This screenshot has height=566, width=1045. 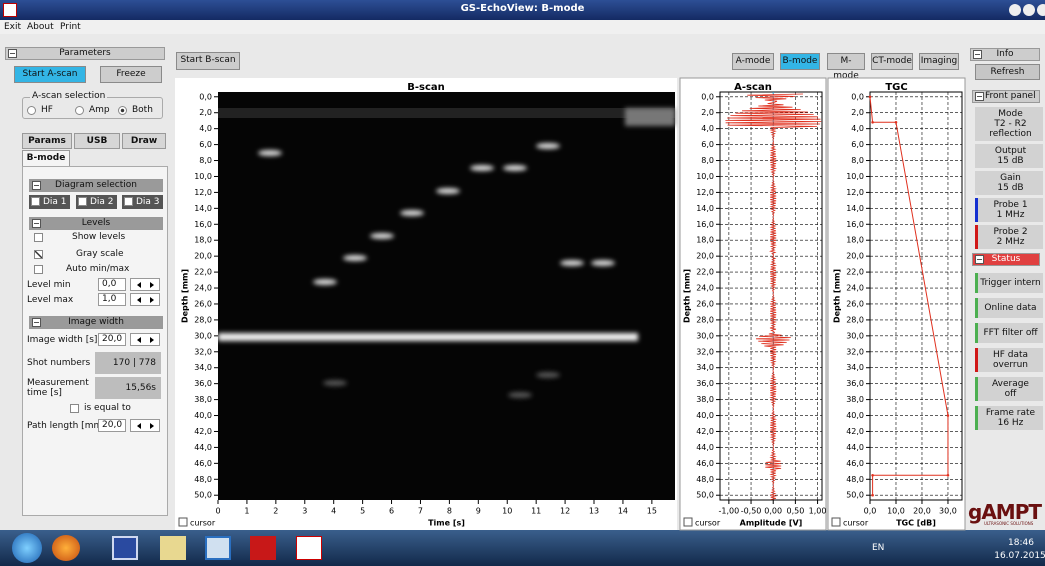 What do you see at coordinates (144, 141) in the screenshot?
I see `tab: Draw` at bounding box center [144, 141].